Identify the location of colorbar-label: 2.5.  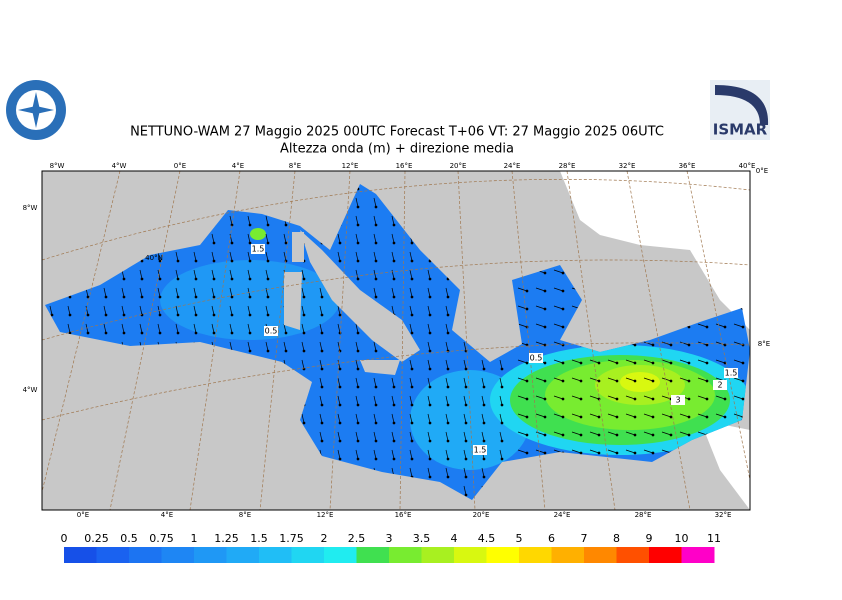
(357, 538).